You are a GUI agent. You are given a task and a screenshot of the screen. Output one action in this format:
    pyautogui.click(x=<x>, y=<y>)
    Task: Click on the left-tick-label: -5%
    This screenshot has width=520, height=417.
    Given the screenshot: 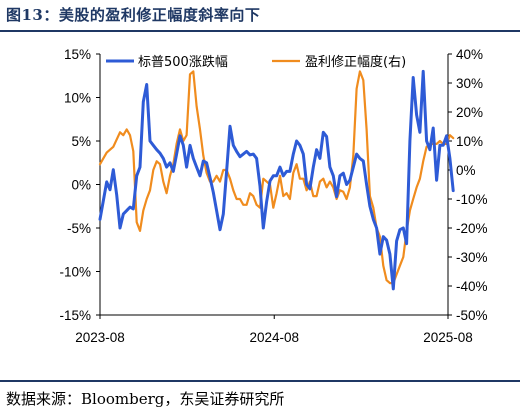 What is the action you would take?
    pyautogui.click(x=79, y=228)
    